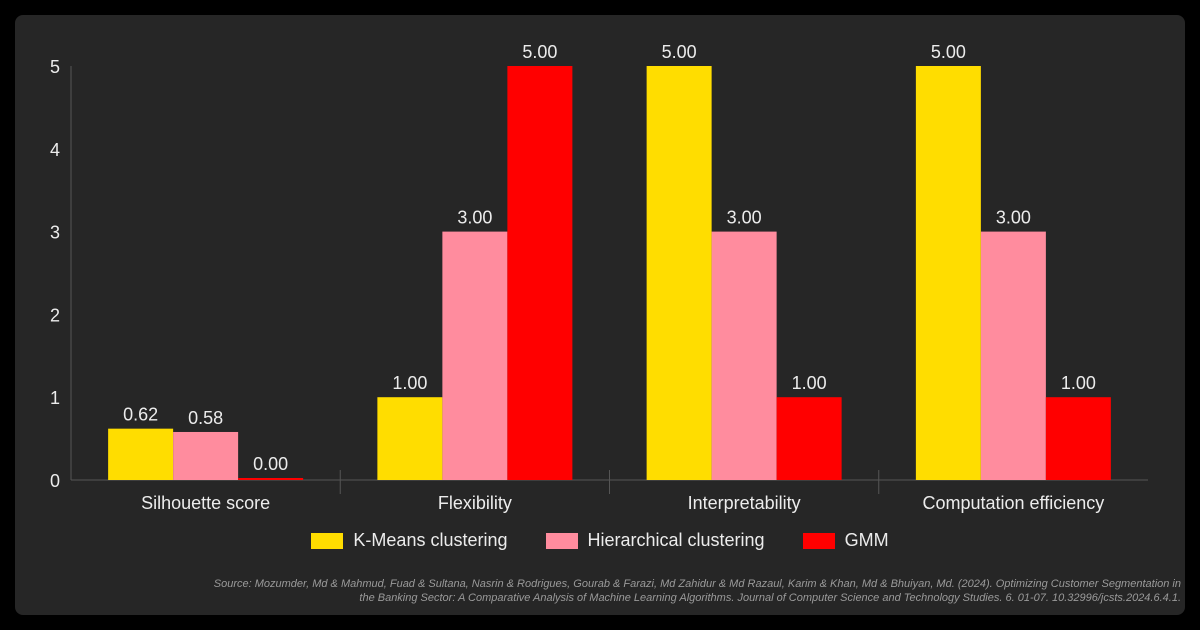 This screenshot has height=630, width=1200. I want to click on legend-label-hierarchical: Hierarchical clustering, so click(676, 540).